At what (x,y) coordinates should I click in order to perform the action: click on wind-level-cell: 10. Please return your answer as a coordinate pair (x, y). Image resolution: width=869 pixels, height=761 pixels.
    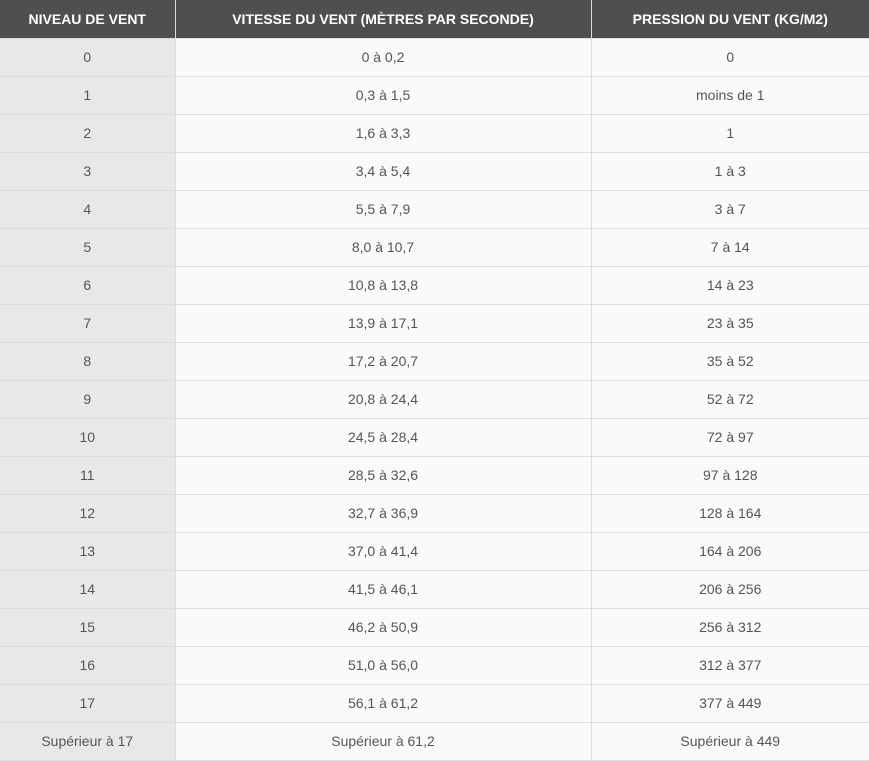
    Looking at the image, I should click on (88, 437).